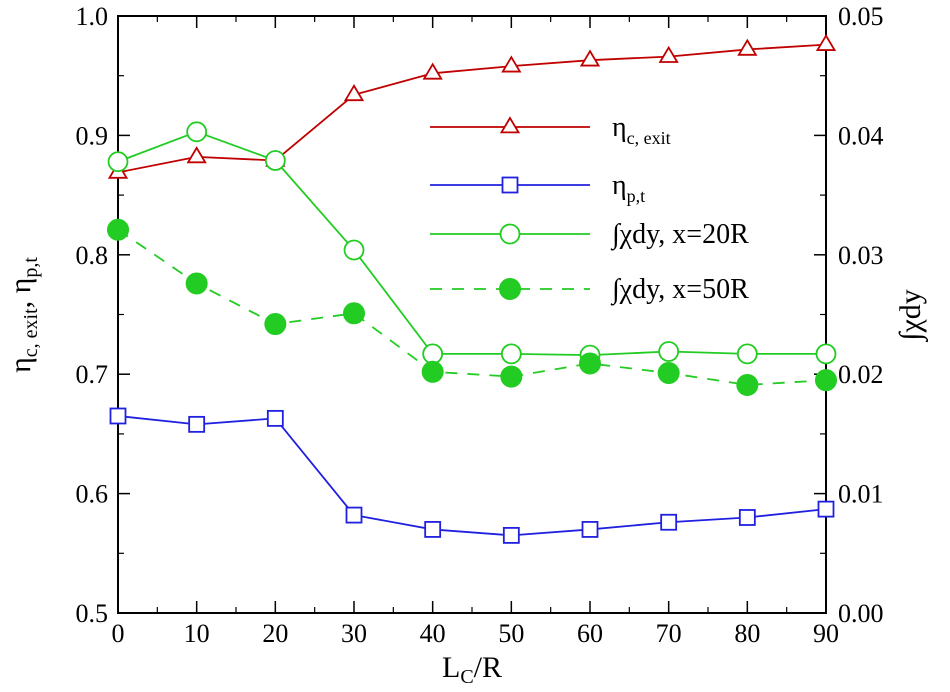 The width and height of the screenshot is (950, 692). I want to click on y-right-tick-label: 0.03, so click(861, 255).